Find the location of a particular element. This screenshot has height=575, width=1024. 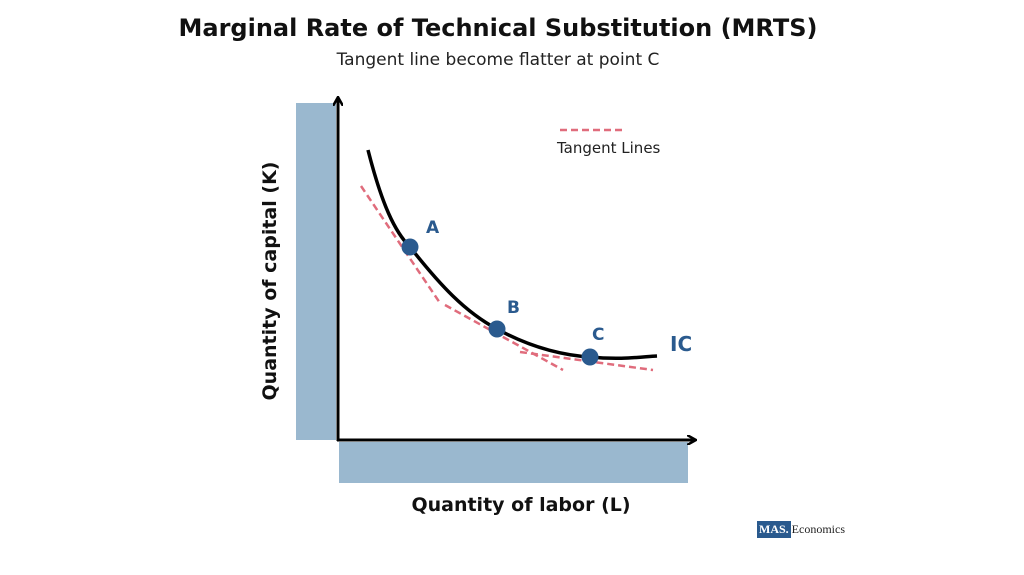

curve-label: IC is located at coordinates (681, 344).